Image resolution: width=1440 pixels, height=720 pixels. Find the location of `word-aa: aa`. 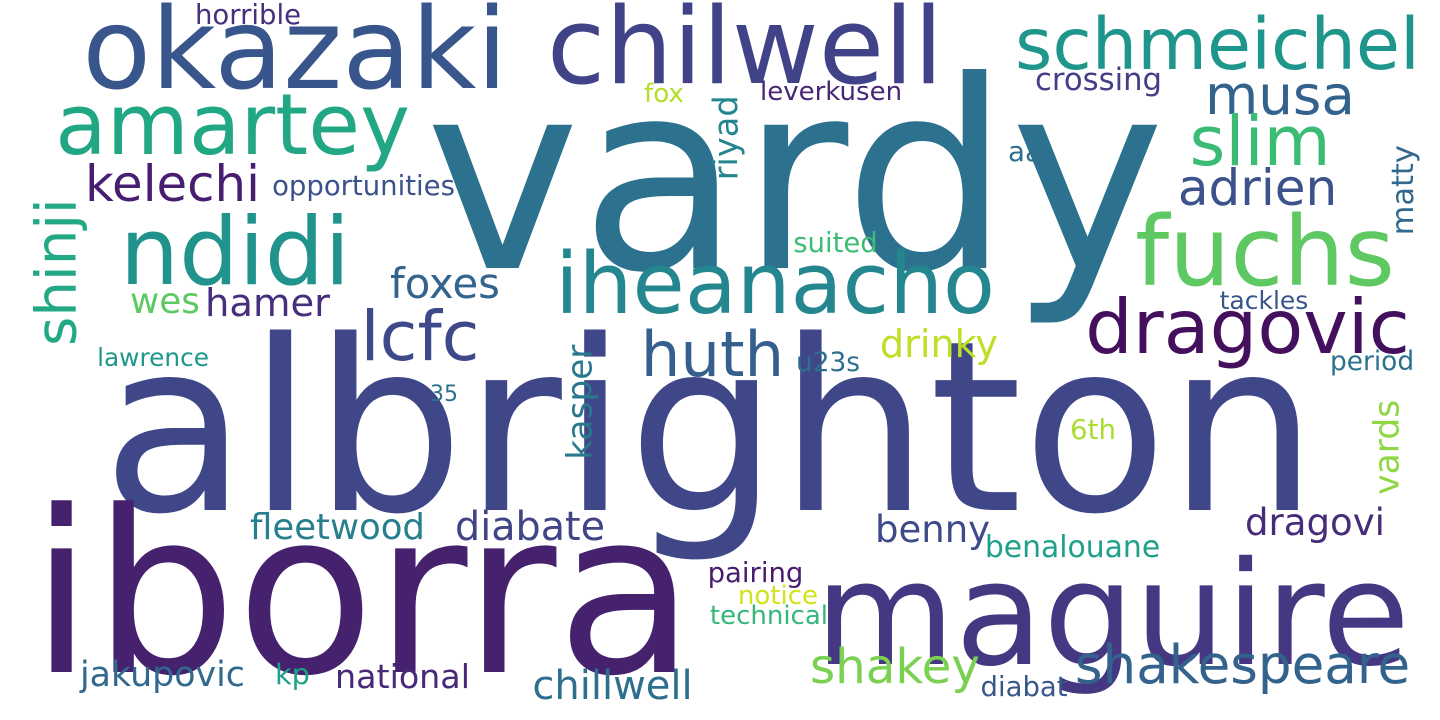

word-aa: aa is located at coordinates (1025, 152).